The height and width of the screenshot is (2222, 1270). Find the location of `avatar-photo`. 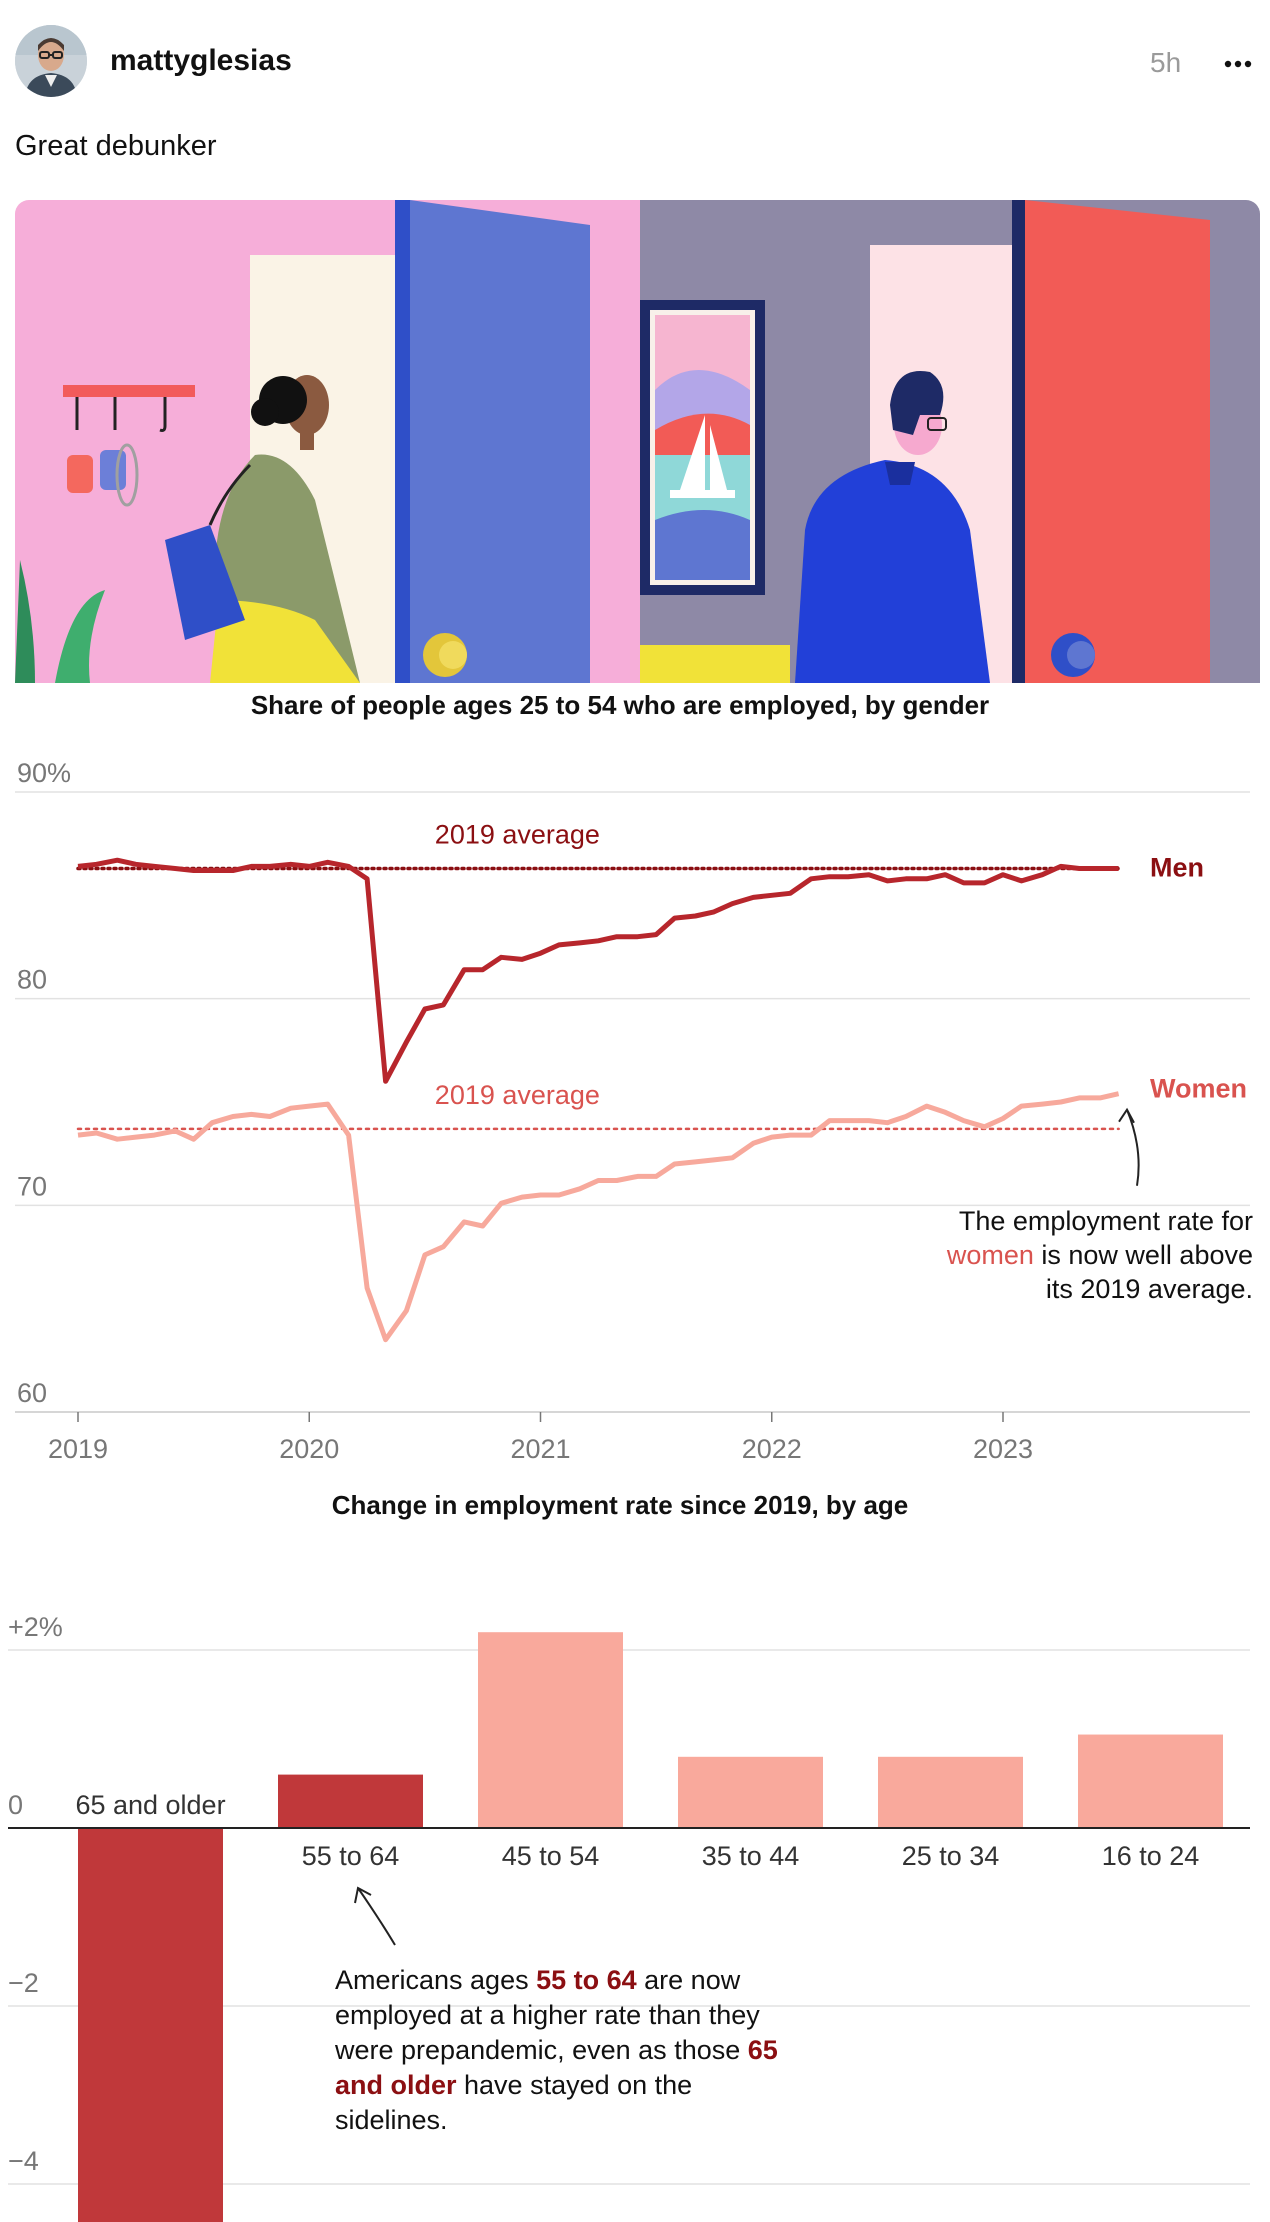

avatar-photo is located at coordinates (51, 61).